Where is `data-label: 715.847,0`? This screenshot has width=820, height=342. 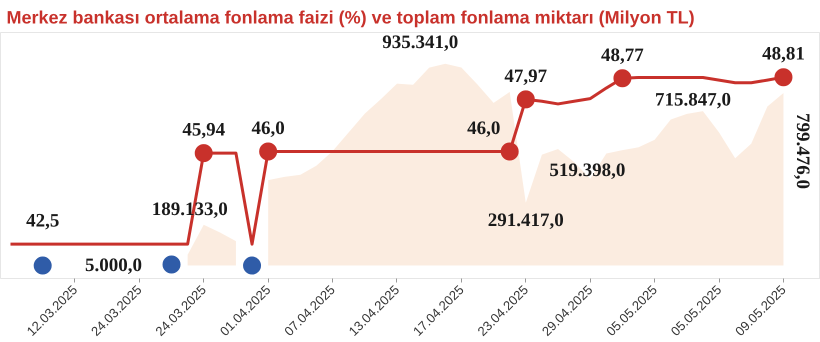 data-label: 715.847,0 is located at coordinates (692, 100).